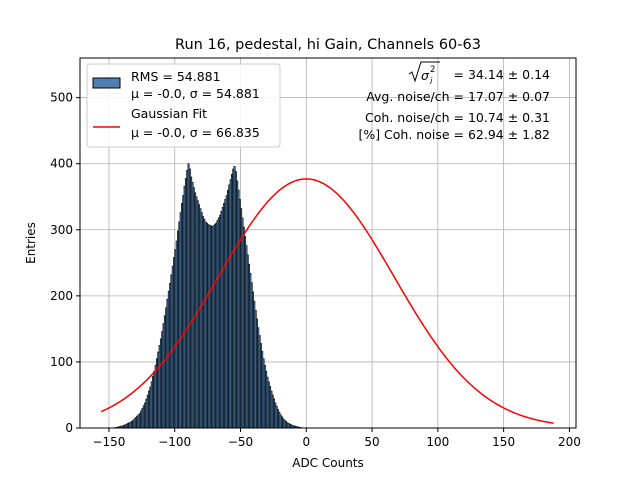 The width and height of the screenshot is (640, 480). What do you see at coordinates (174, 442) in the screenshot?
I see `x-tick-label: −100` at bounding box center [174, 442].